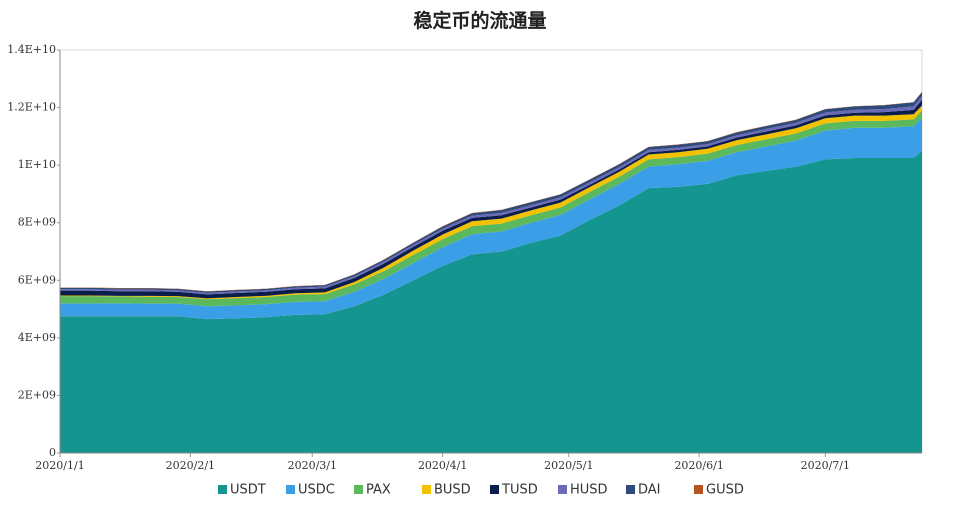 The width and height of the screenshot is (960, 508). Describe the element at coordinates (479, 20) in the screenshot. I see `chart-title: 稳定币的流通量` at that location.